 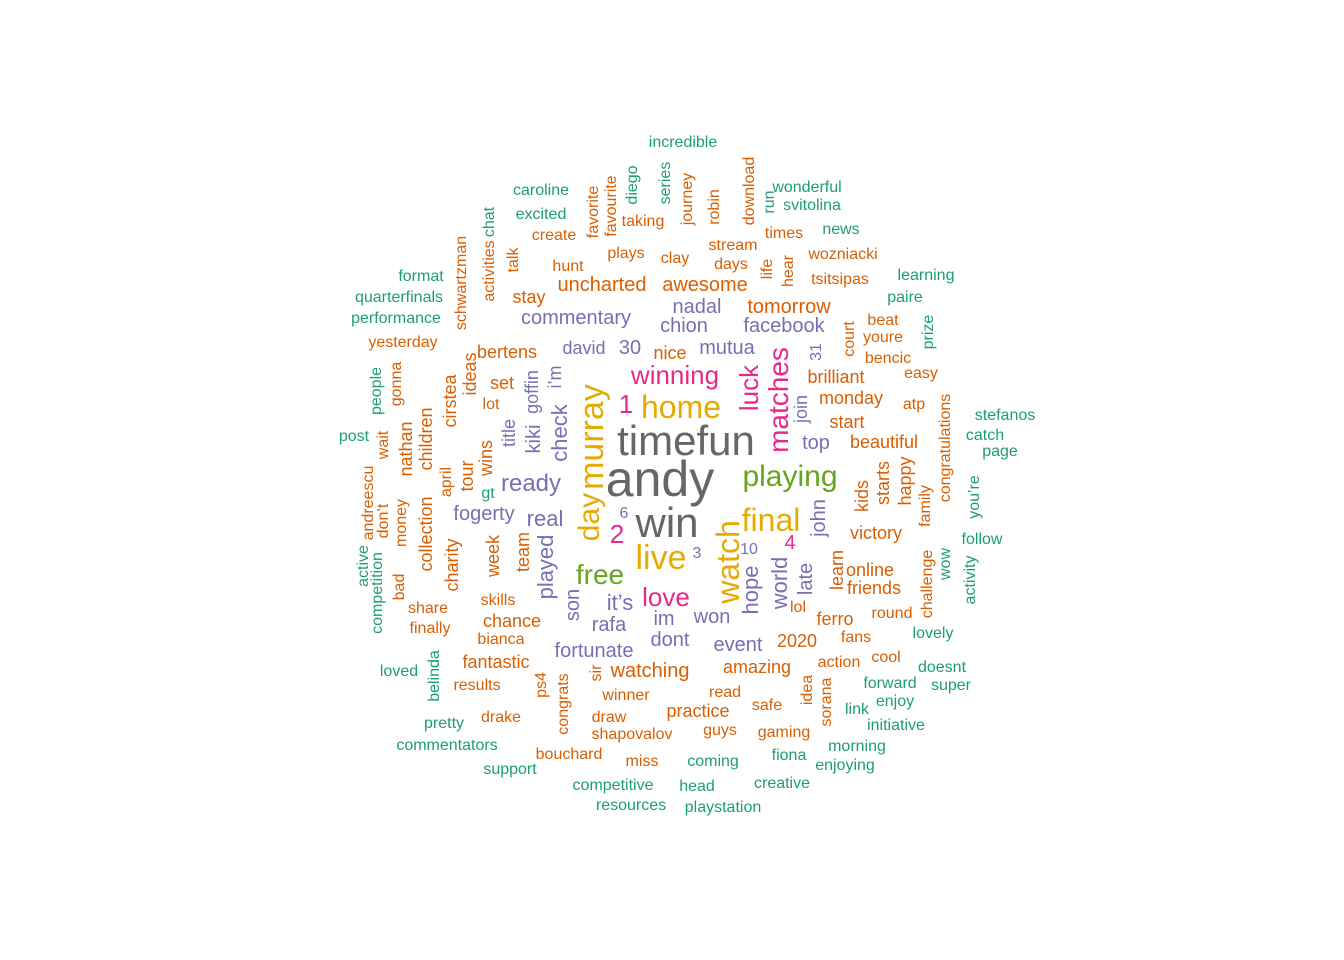 What do you see at coordinates (927, 584) in the screenshot?
I see `cloud-word-challenge: challenge` at bounding box center [927, 584].